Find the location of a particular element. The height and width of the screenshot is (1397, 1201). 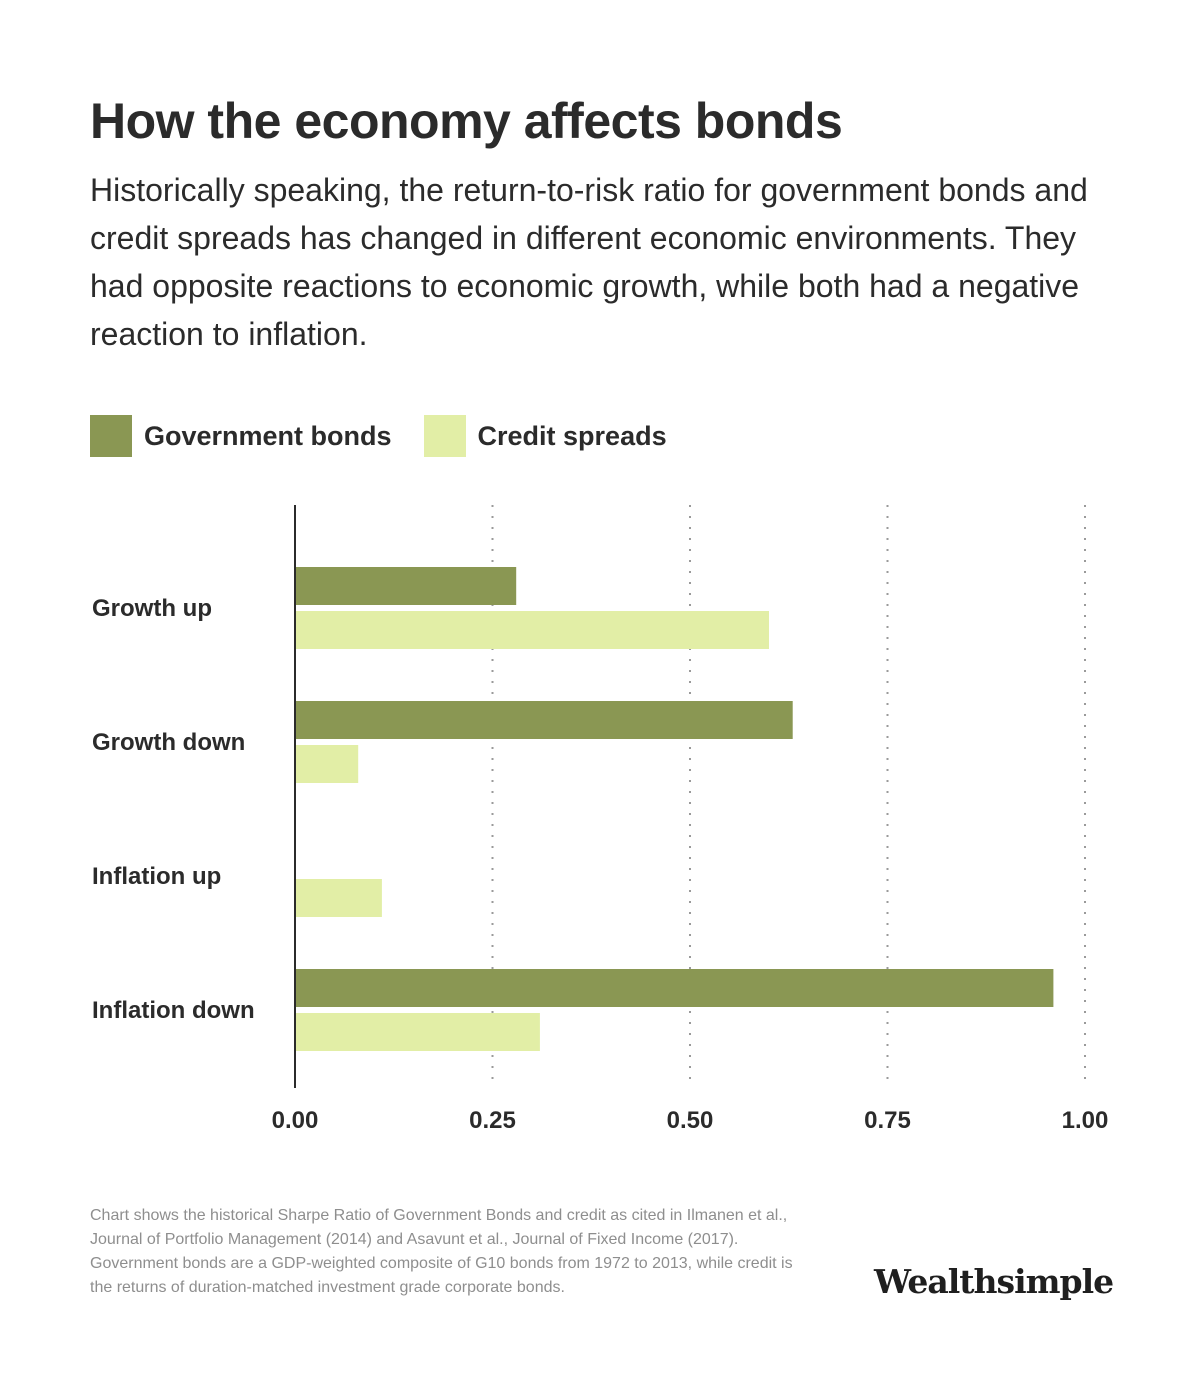

x-tick-label-2: 0.50 is located at coordinates (690, 1120).